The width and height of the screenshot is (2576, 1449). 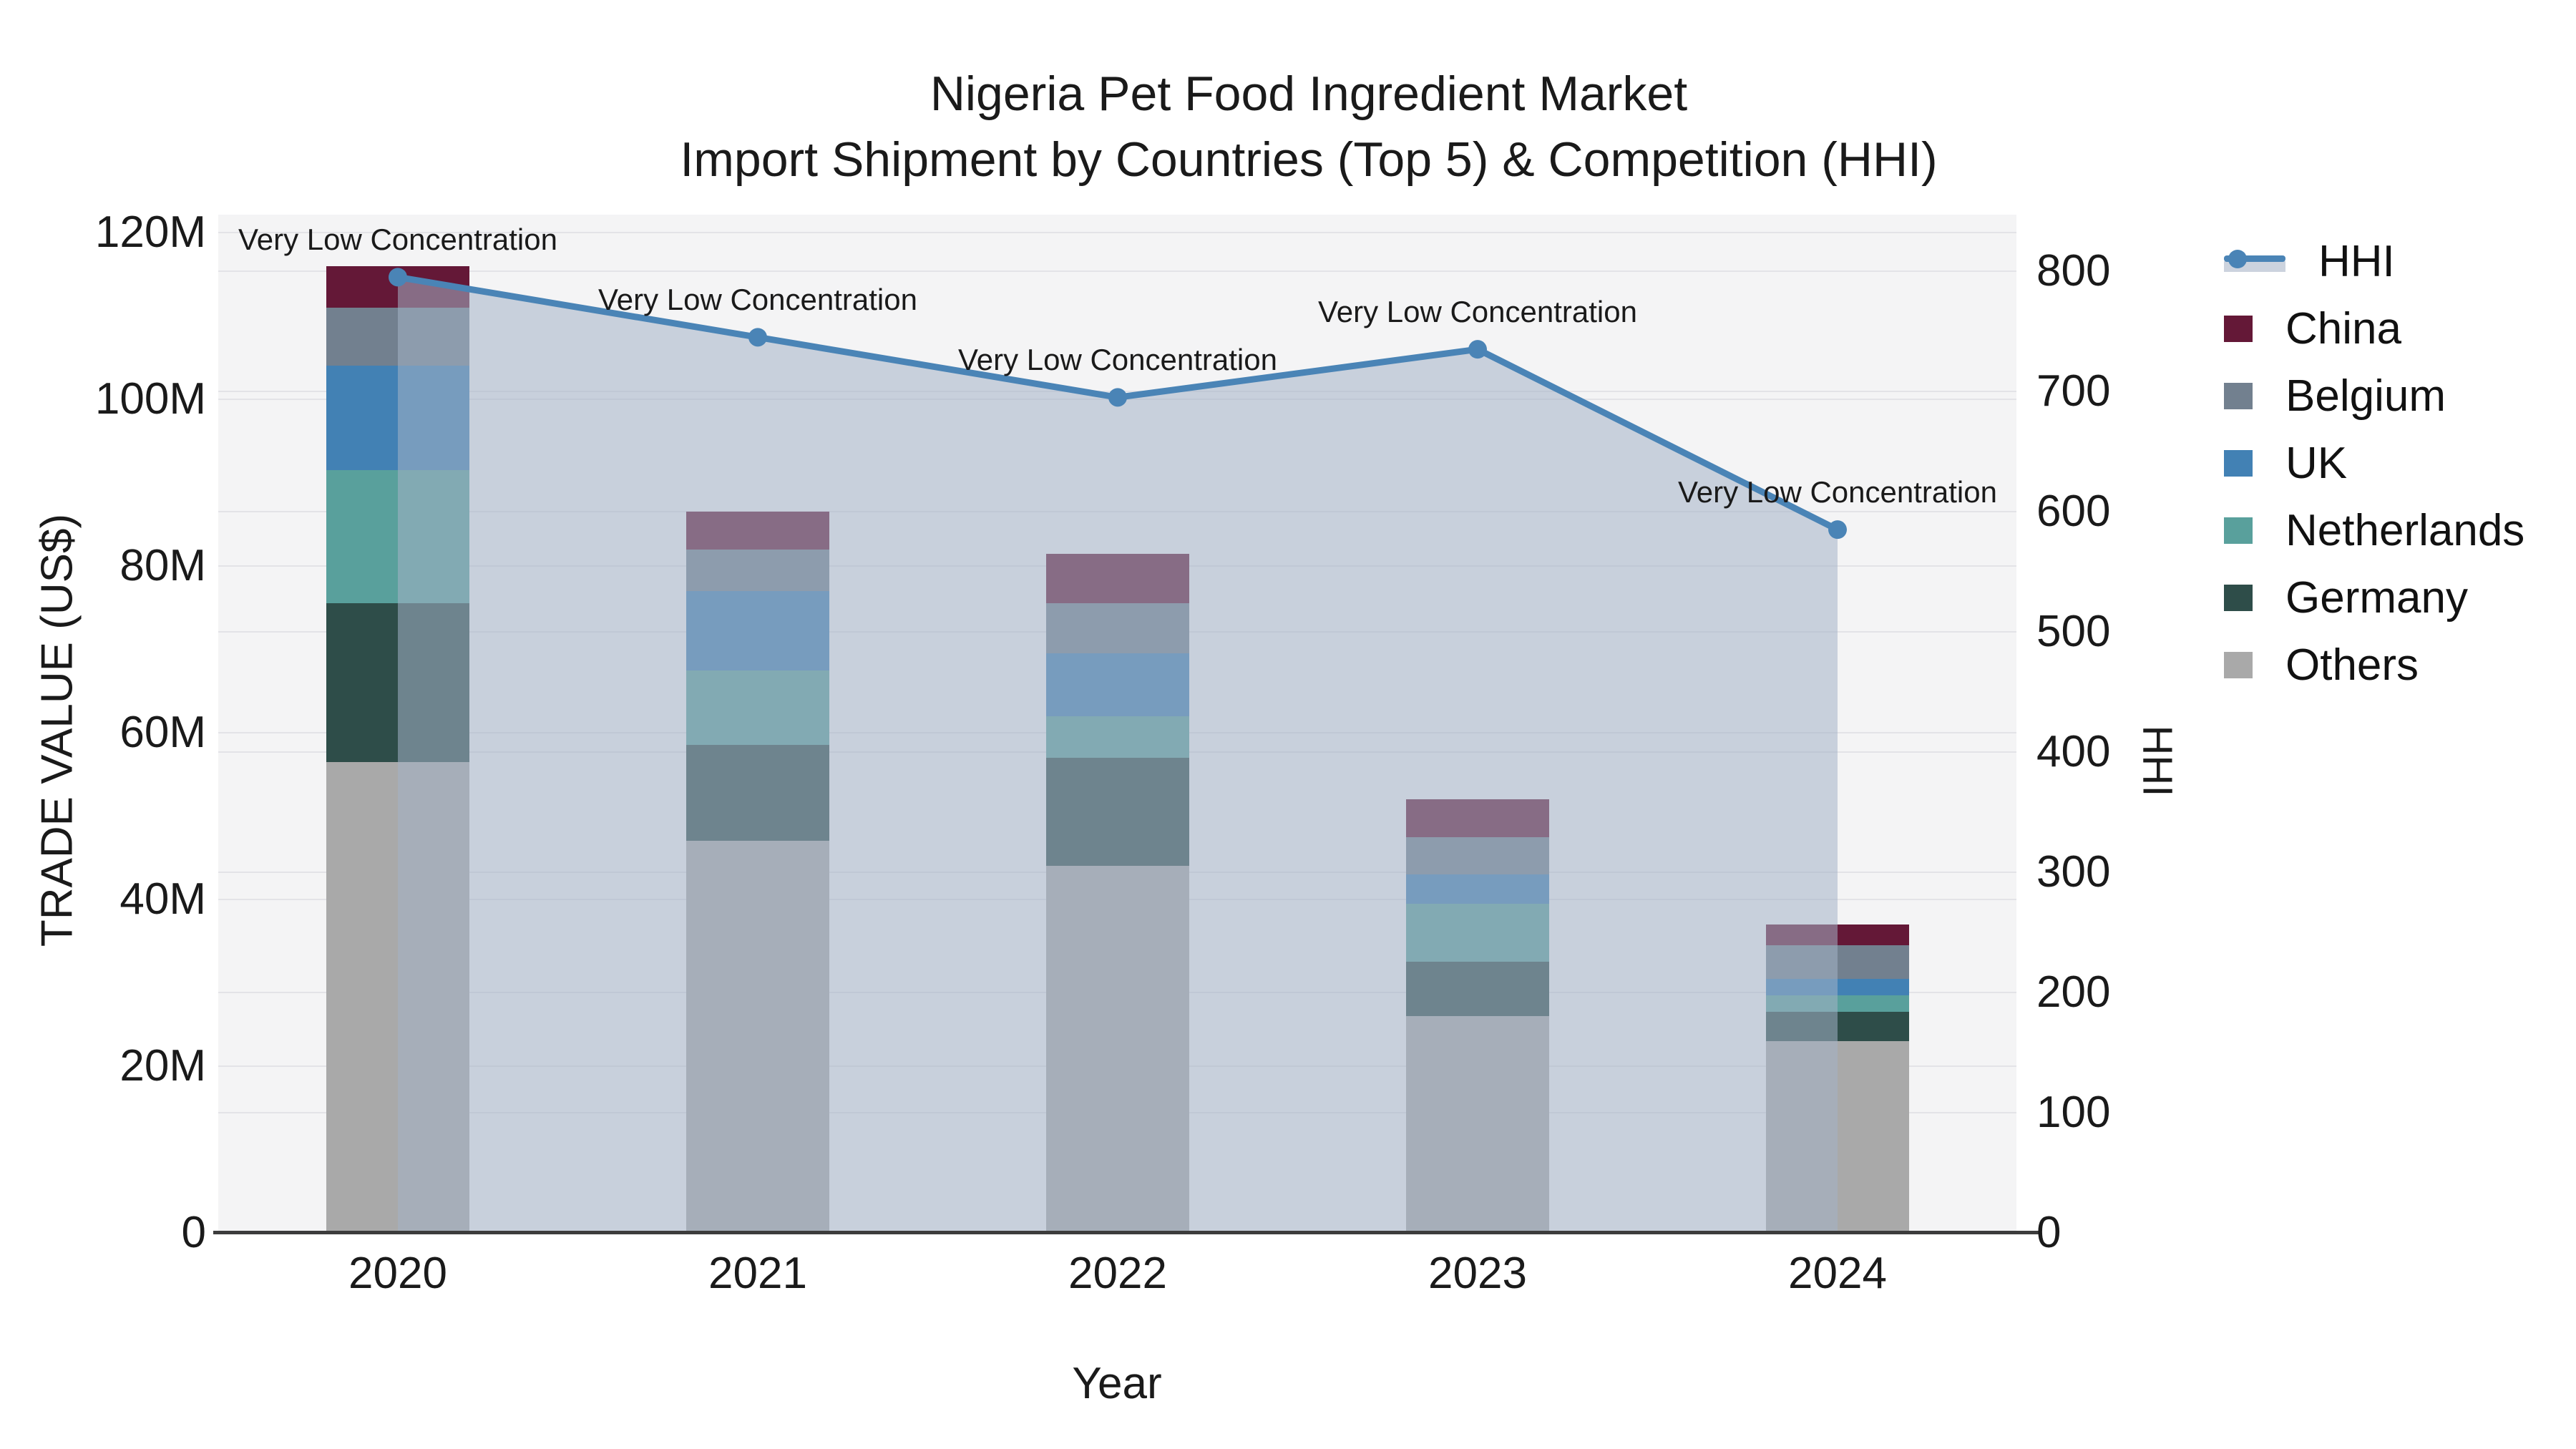 I want to click on hhi-line-legend-glyph, so click(x=2254, y=261).